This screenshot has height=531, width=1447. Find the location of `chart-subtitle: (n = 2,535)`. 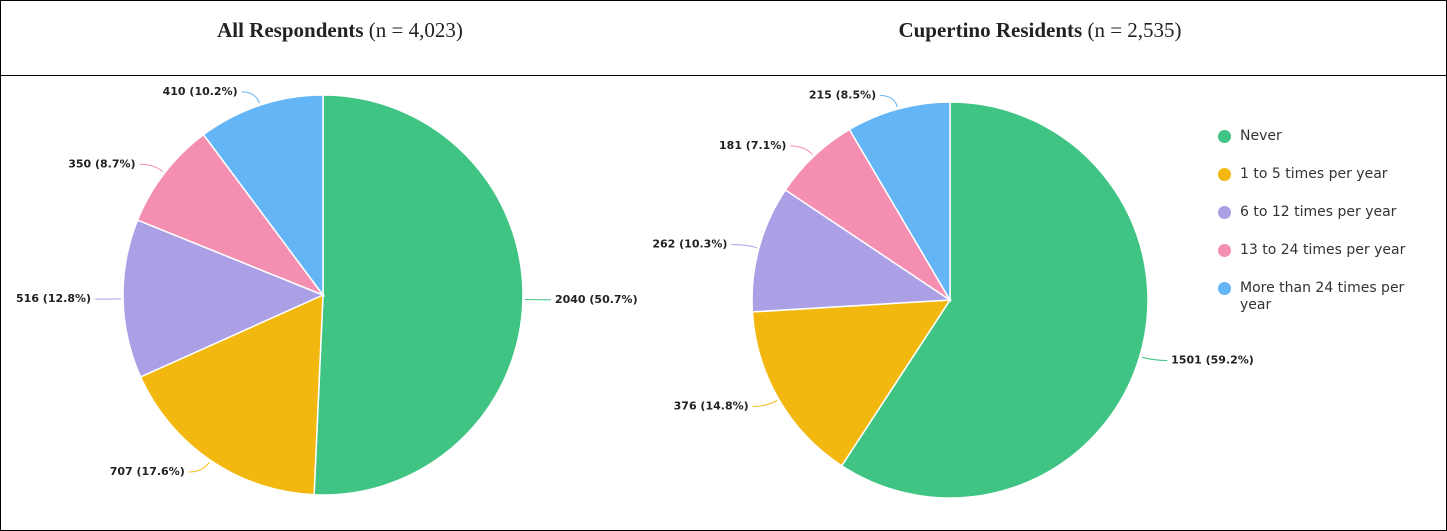

chart-subtitle: (n = 2,535) is located at coordinates (1134, 30).